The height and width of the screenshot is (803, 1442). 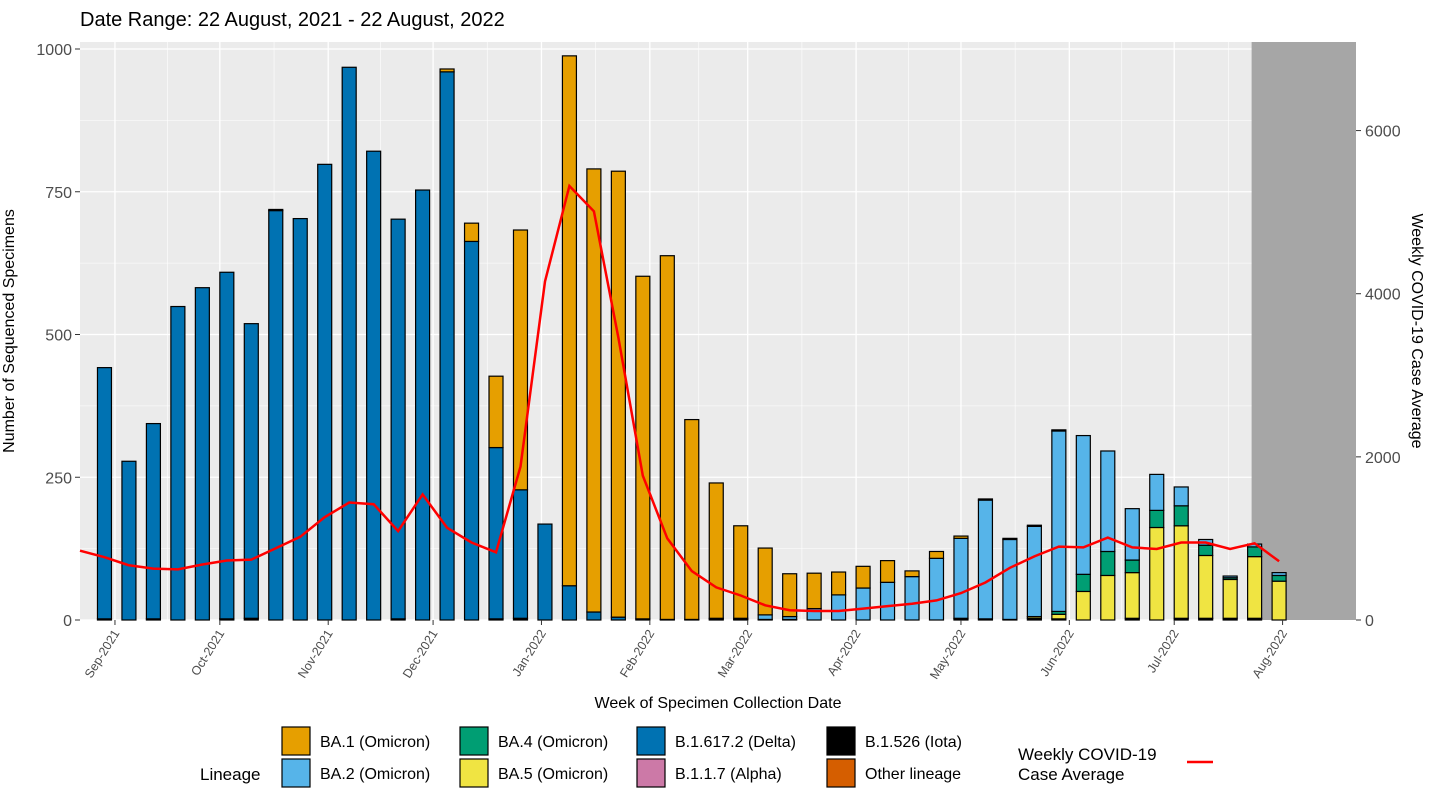 What do you see at coordinates (913, 742) in the screenshot?
I see `legend-label: B.1.526 (Iota)` at bounding box center [913, 742].